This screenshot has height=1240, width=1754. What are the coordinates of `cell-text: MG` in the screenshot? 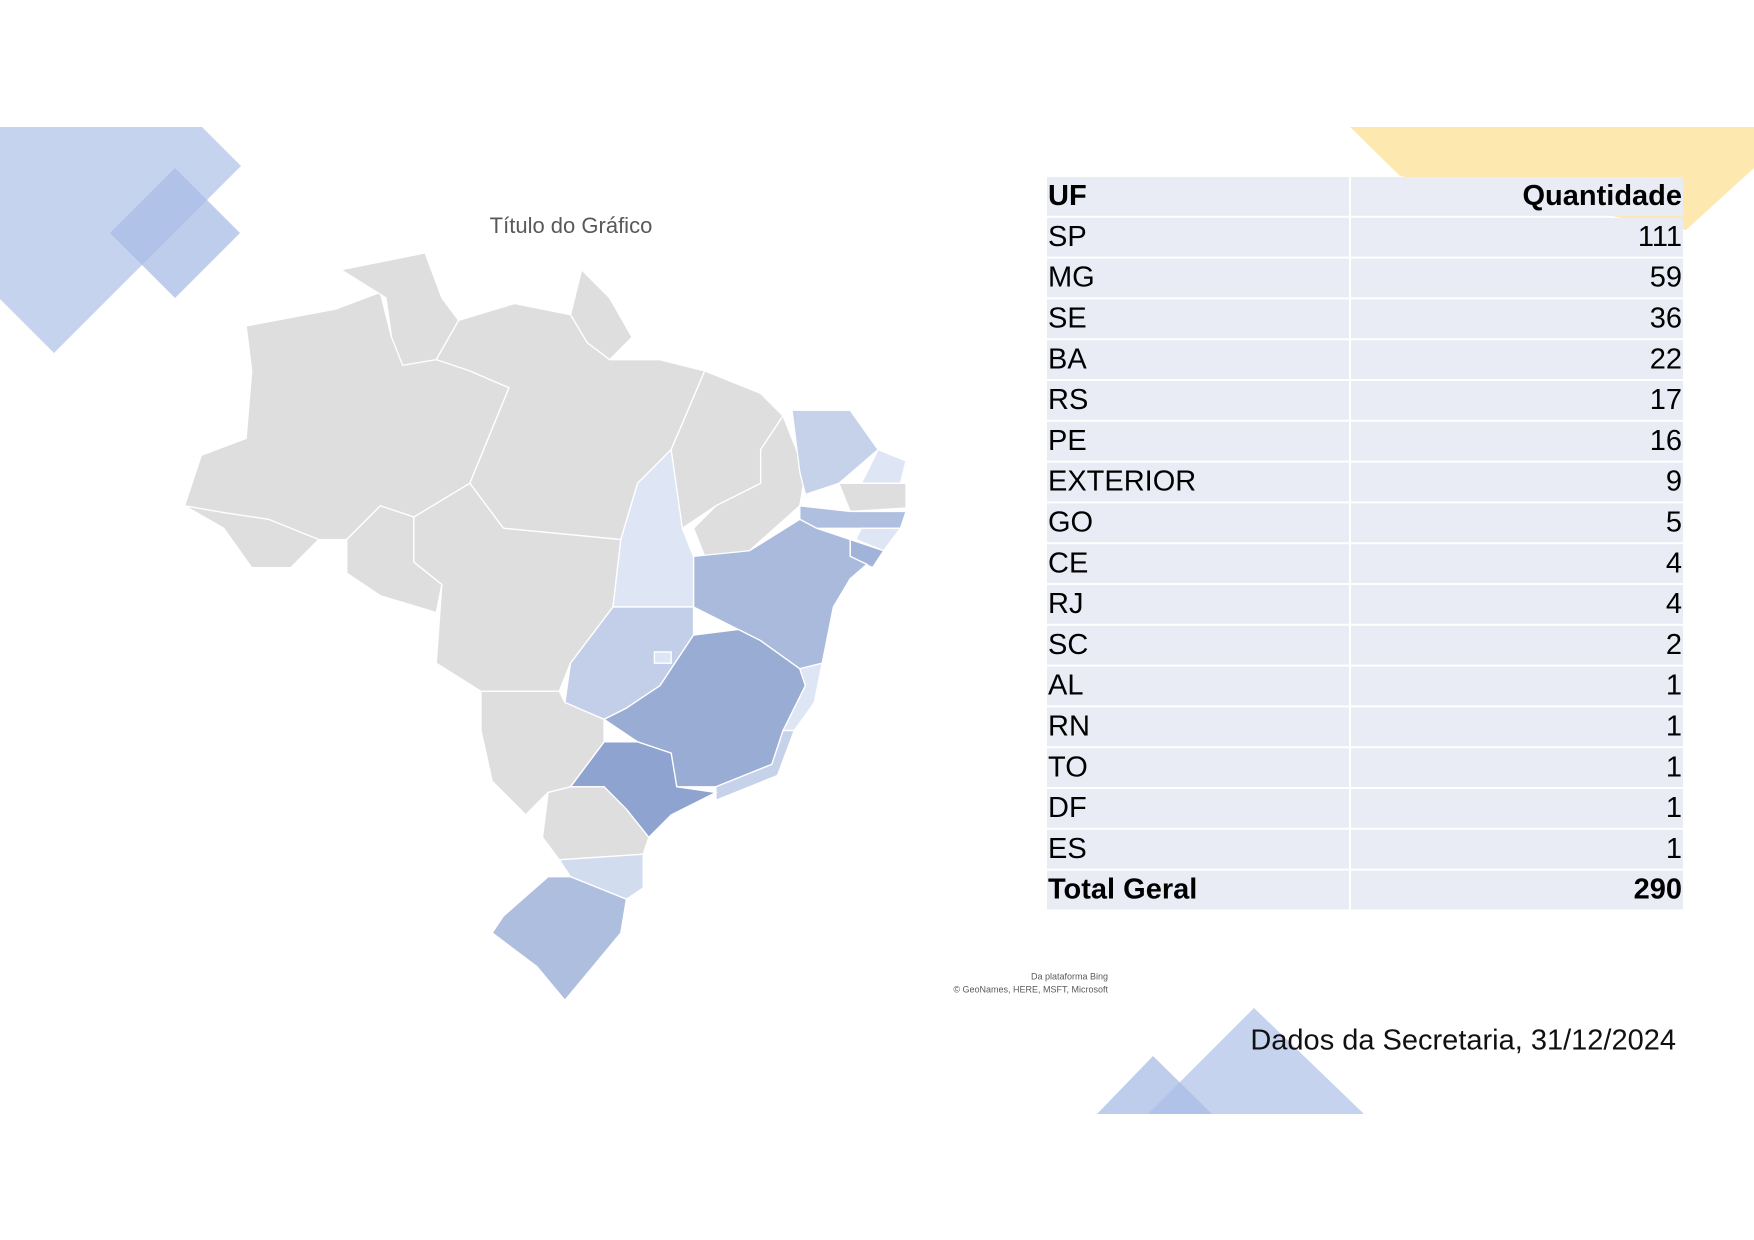 It's located at (1071, 278).